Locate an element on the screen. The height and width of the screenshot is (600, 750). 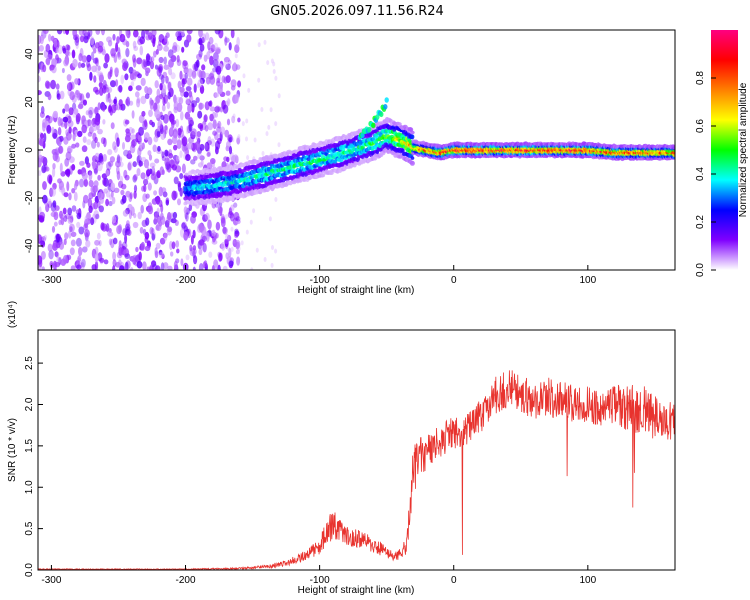
colorbar-ticks: 0.0 0.2 0.4 0.6 0.8 is located at coordinates (705, 174).